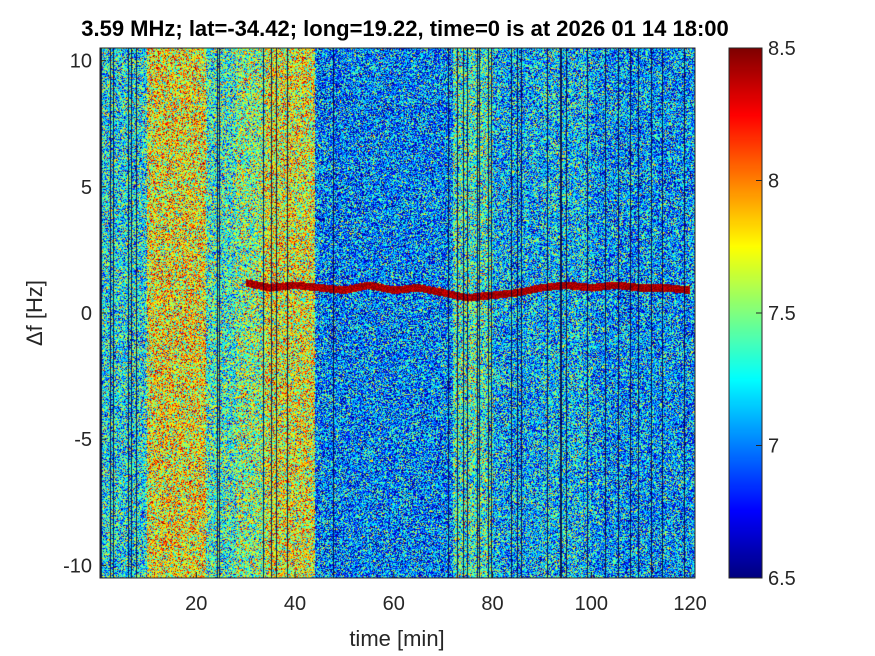 Image resolution: width=875 pixels, height=656 pixels. I want to click on colorbar-tick-label: 7, so click(773, 447).